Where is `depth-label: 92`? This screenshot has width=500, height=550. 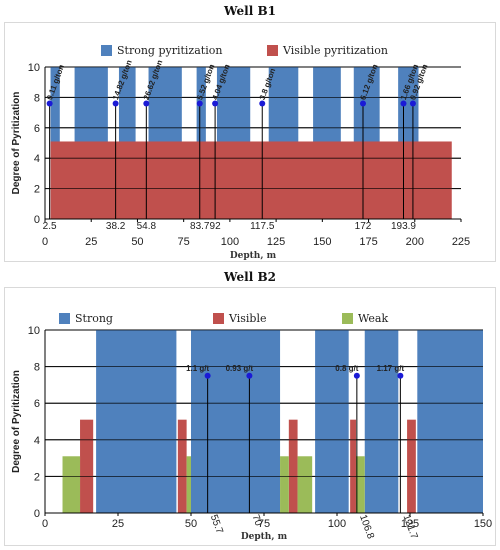 depth-label: 92 is located at coordinates (216, 226).